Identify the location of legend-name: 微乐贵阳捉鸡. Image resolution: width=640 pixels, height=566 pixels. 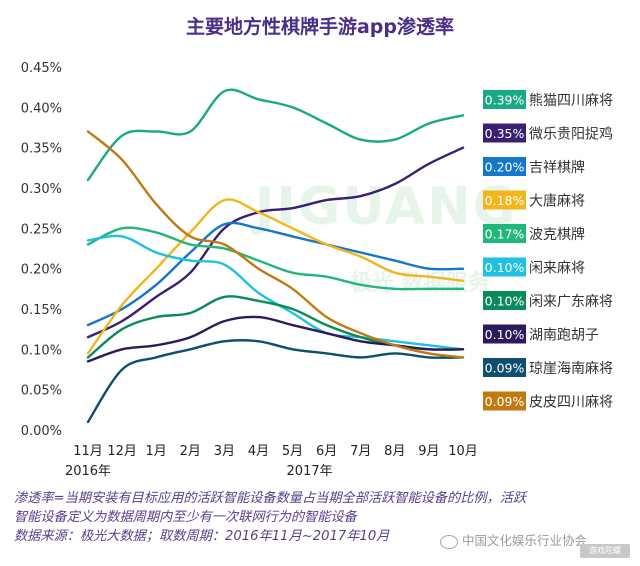
(571, 134).